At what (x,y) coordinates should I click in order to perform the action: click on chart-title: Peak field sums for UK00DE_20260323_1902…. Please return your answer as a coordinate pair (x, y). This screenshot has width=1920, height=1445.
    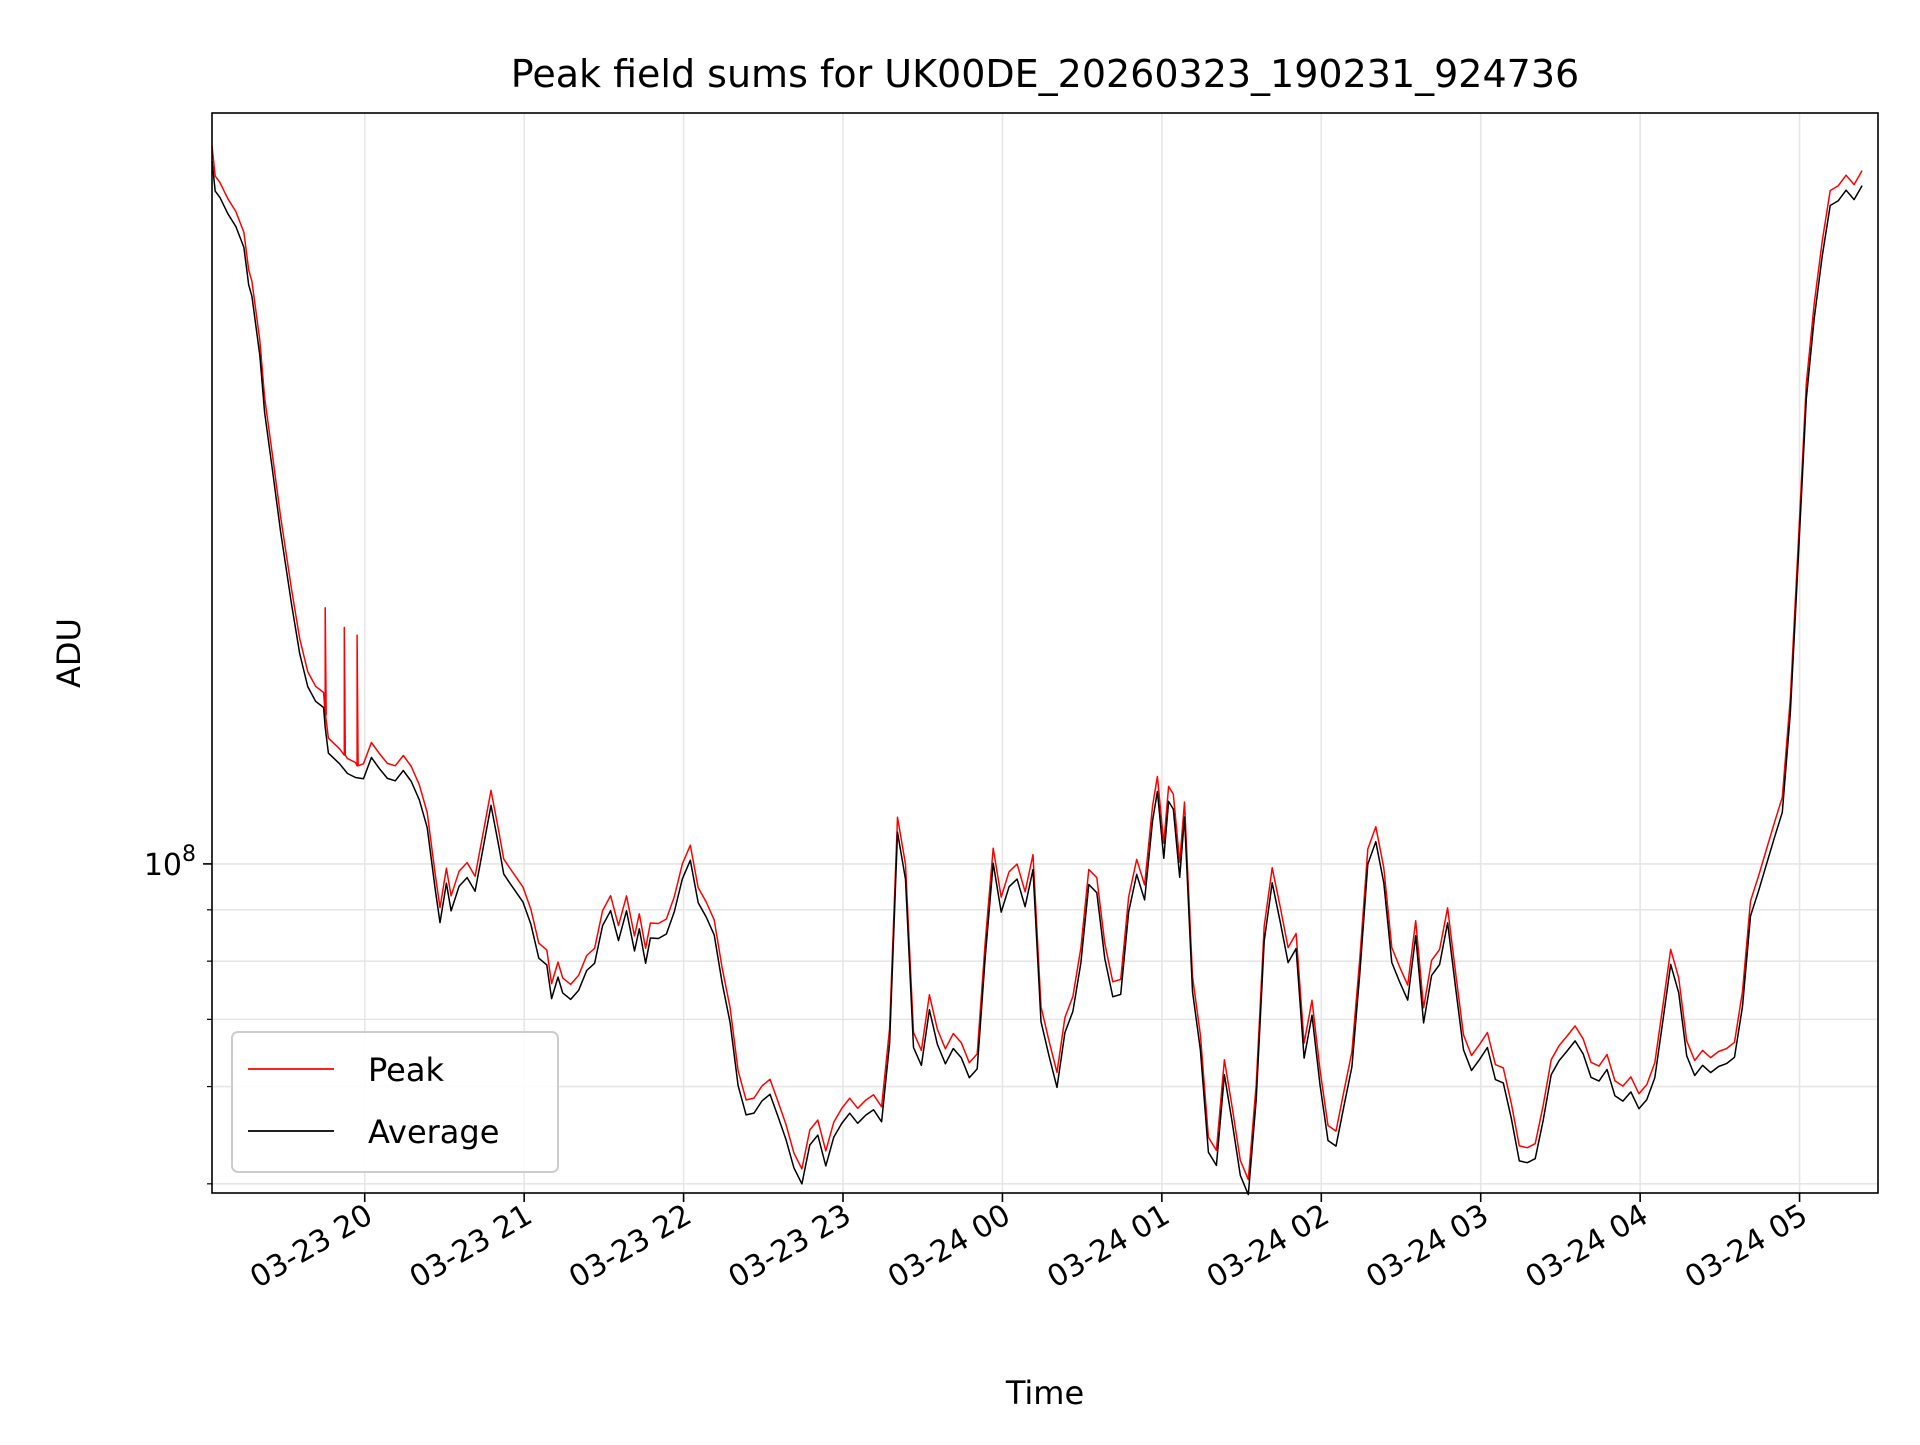
    Looking at the image, I should click on (1045, 74).